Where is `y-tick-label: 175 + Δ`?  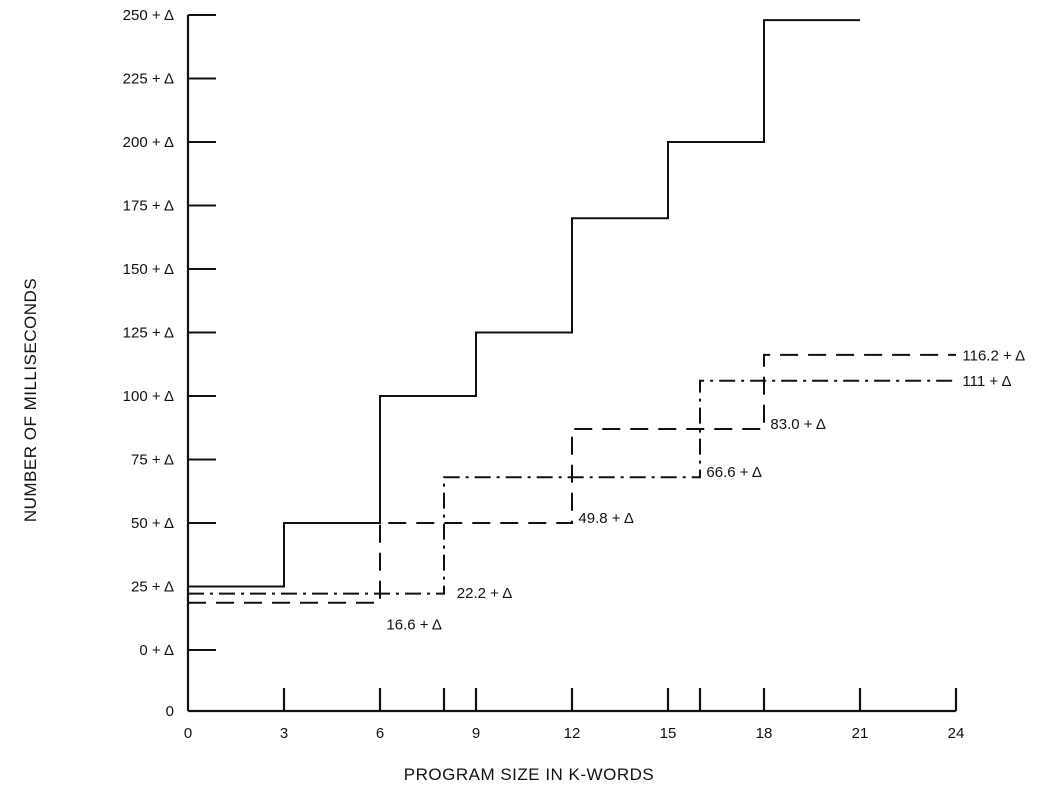 y-tick-label: 175 + Δ is located at coordinates (148, 206).